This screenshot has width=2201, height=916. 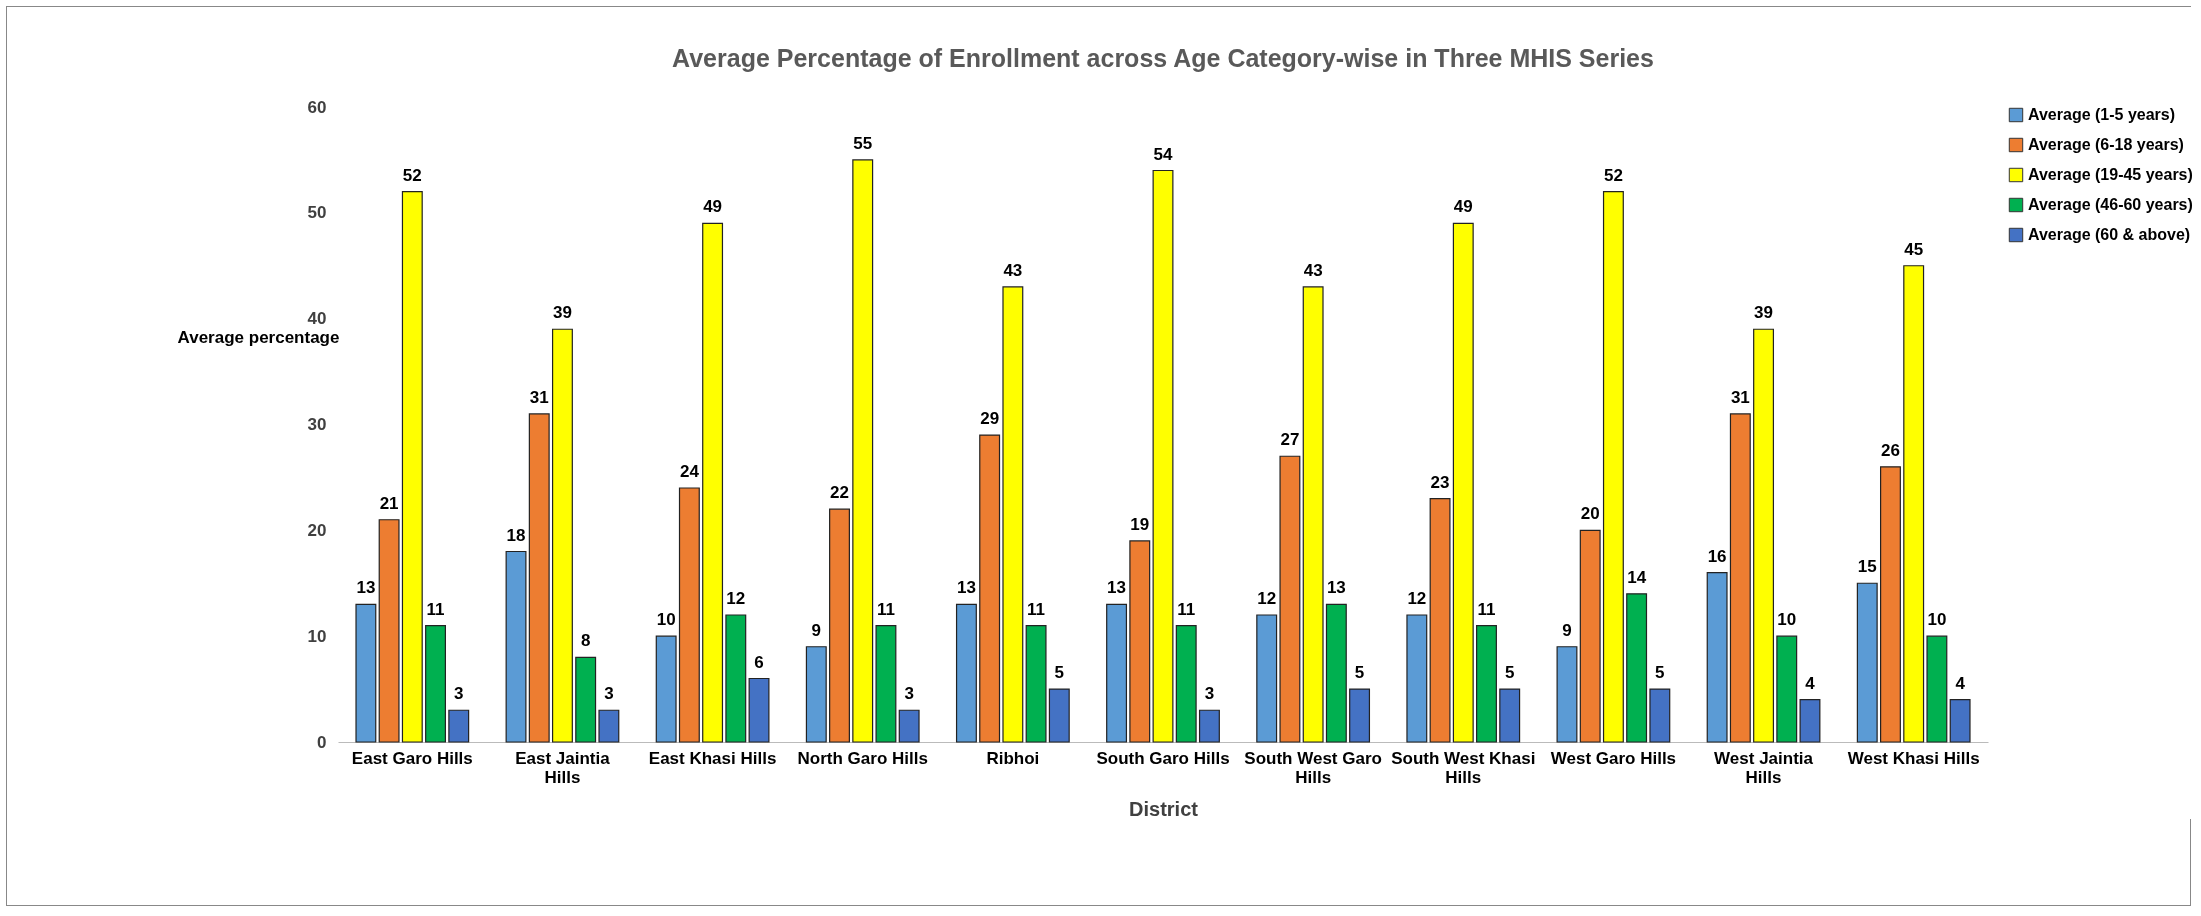 I want to click on legend-label: Average (1-5 years), so click(x=2102, y=114).